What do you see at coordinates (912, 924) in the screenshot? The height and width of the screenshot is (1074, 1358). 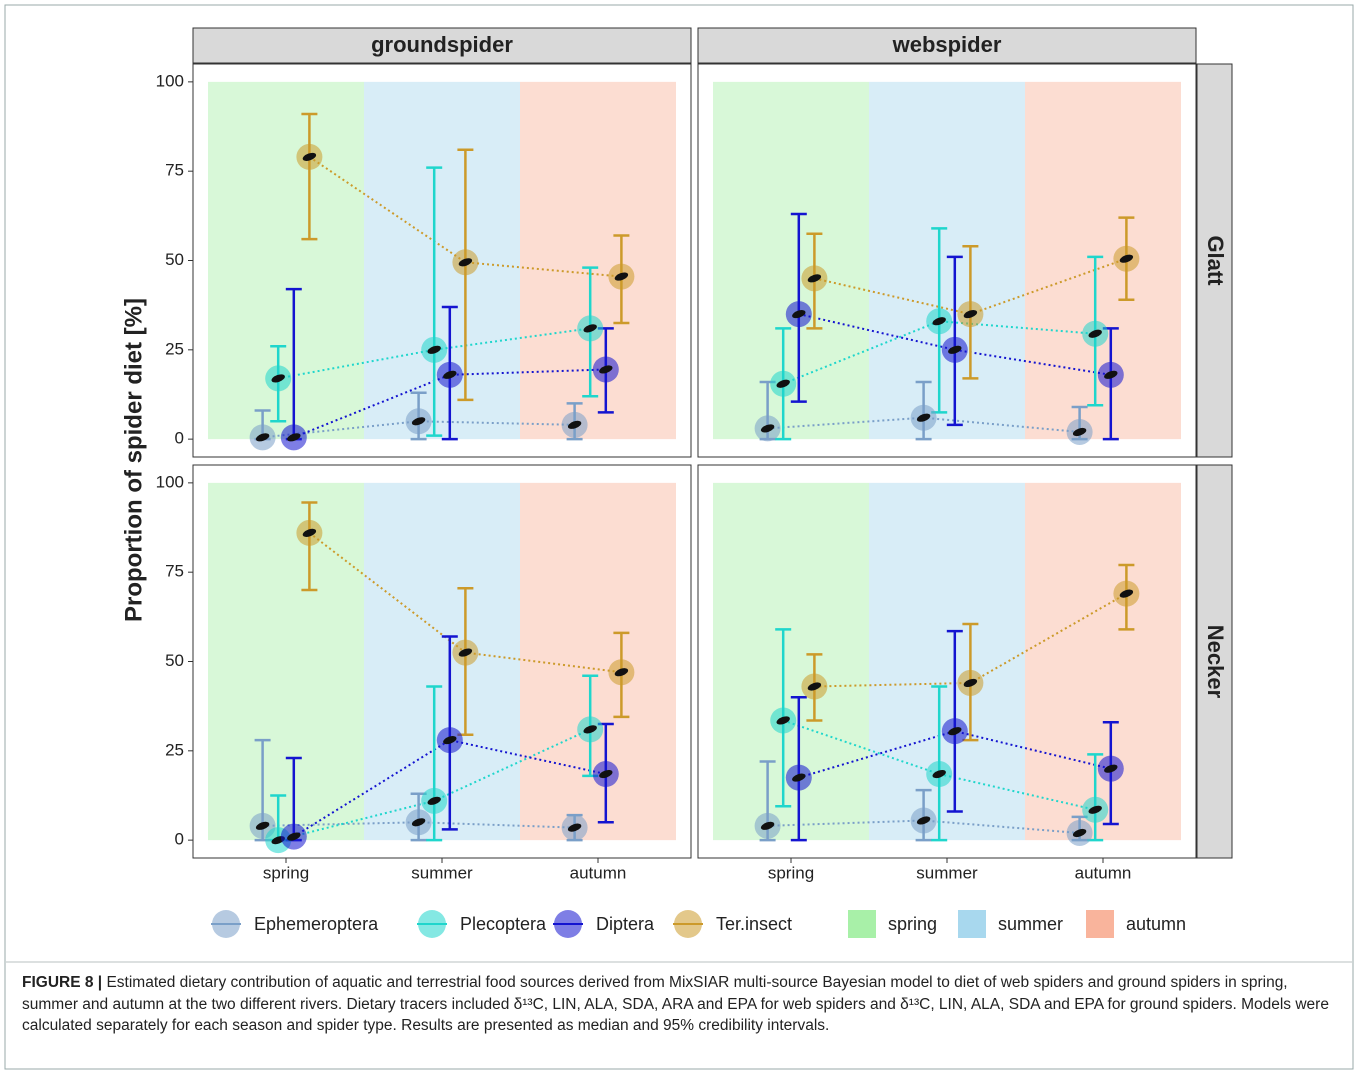 I see `legend-label: spring` at bounding box center [912, 924].